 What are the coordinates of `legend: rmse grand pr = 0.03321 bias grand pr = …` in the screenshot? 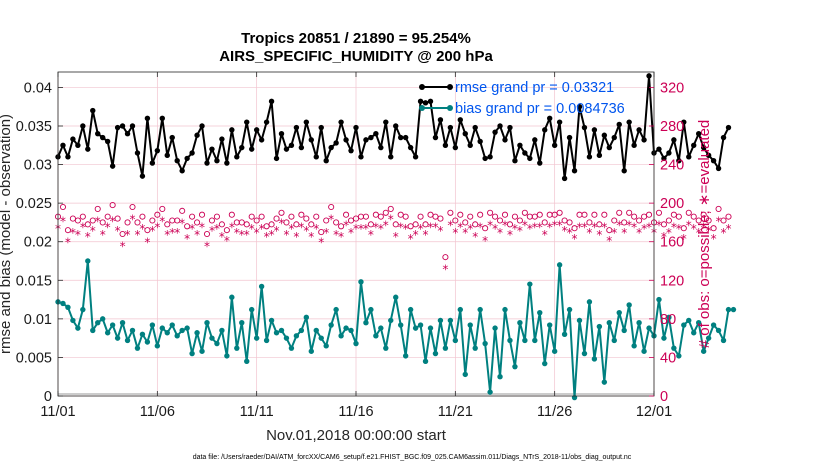 It's located at (522, 98).